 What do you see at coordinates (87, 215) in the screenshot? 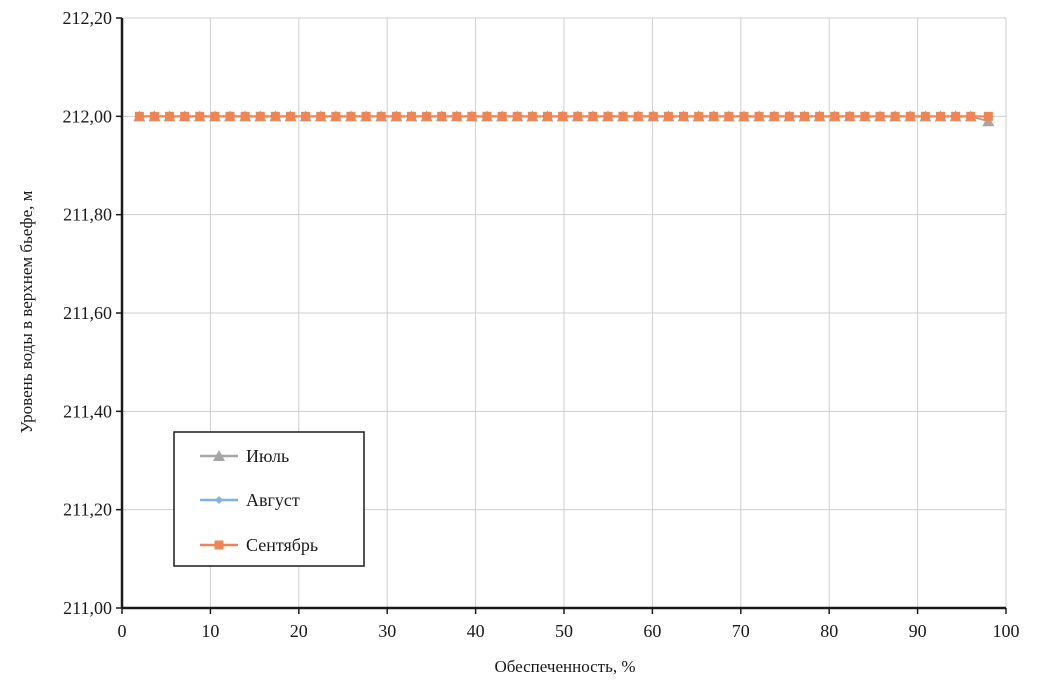
I see `y-tick-label: 211,80` at bounding box center [87, 215].